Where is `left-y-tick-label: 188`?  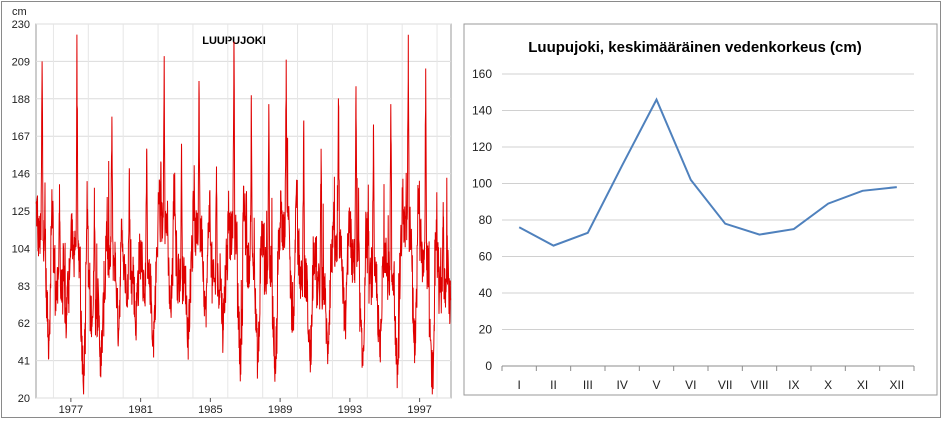
left-y-tick-label: 188 is located at coordinates (21, 100).